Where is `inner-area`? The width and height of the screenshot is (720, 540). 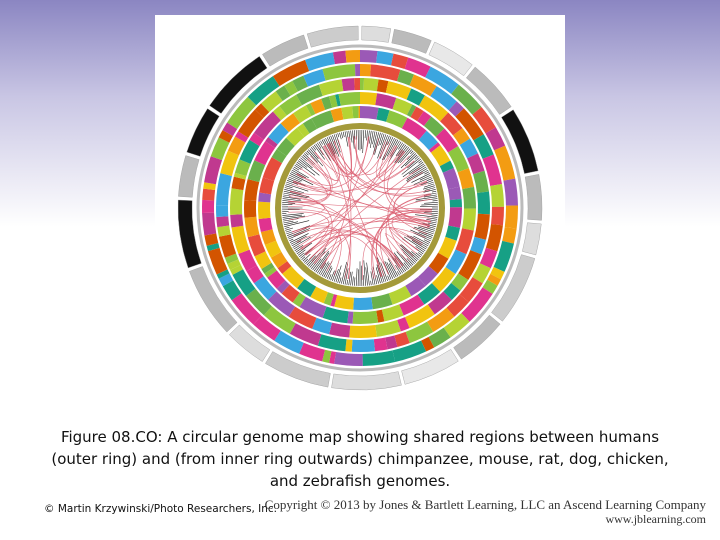
inner-area is located at coordinates (360, 208).